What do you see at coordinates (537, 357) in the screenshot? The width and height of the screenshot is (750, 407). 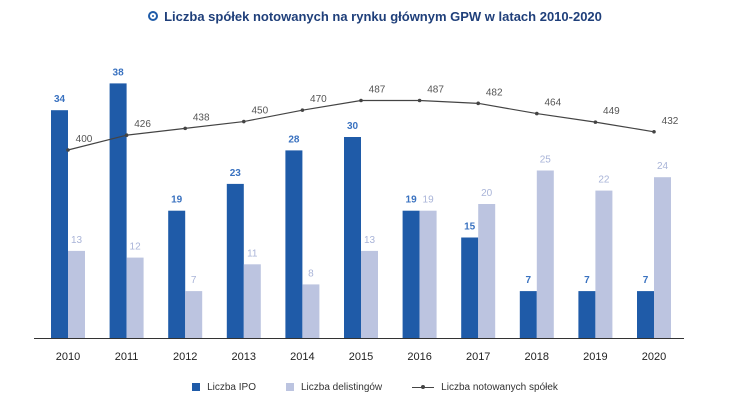 I see `x-tick-label: 2018` at bounding box center [537, 357].